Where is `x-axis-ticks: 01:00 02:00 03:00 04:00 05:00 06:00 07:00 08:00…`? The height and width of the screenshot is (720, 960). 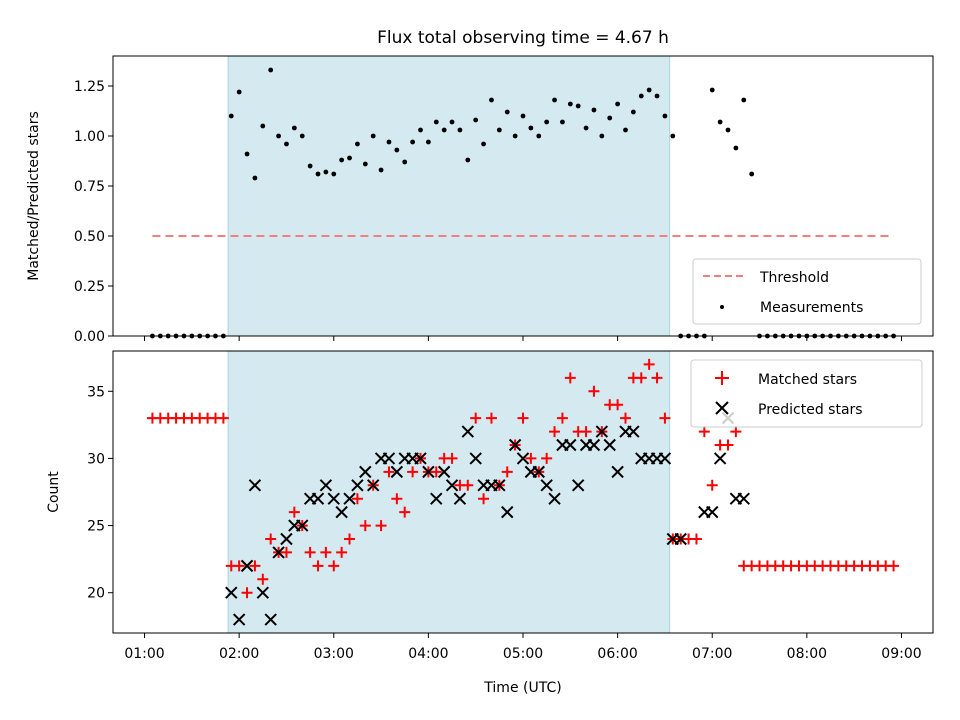 x-axis-ticks: 01:00 02:00 03:00 04:00 05:00 06:00 07:00 08:00… is located at coordinates (523, 647).